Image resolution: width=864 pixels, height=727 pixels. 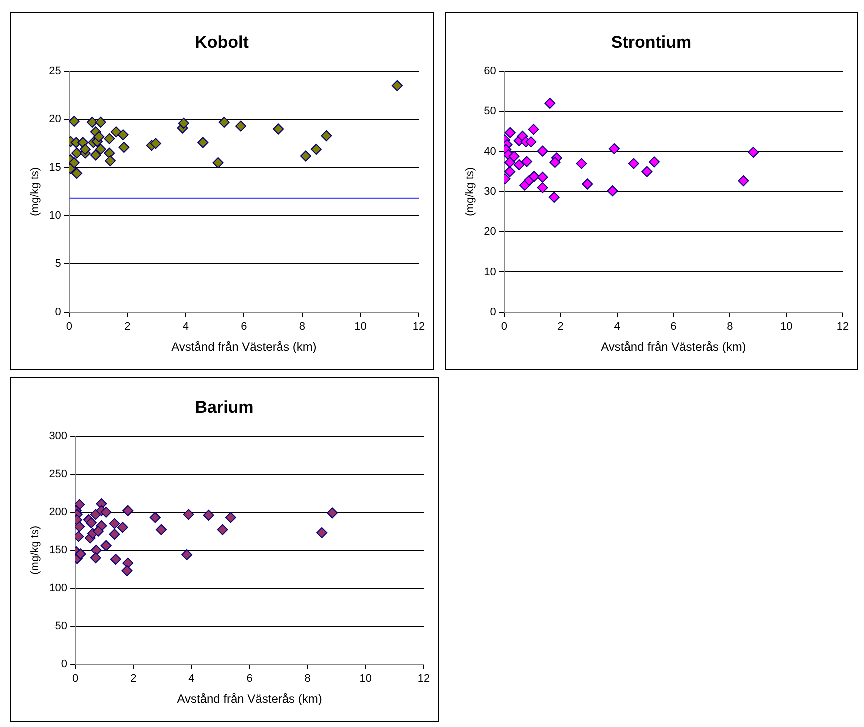 I want to click on chart-title: Strontium, so click(x=651, y=42).